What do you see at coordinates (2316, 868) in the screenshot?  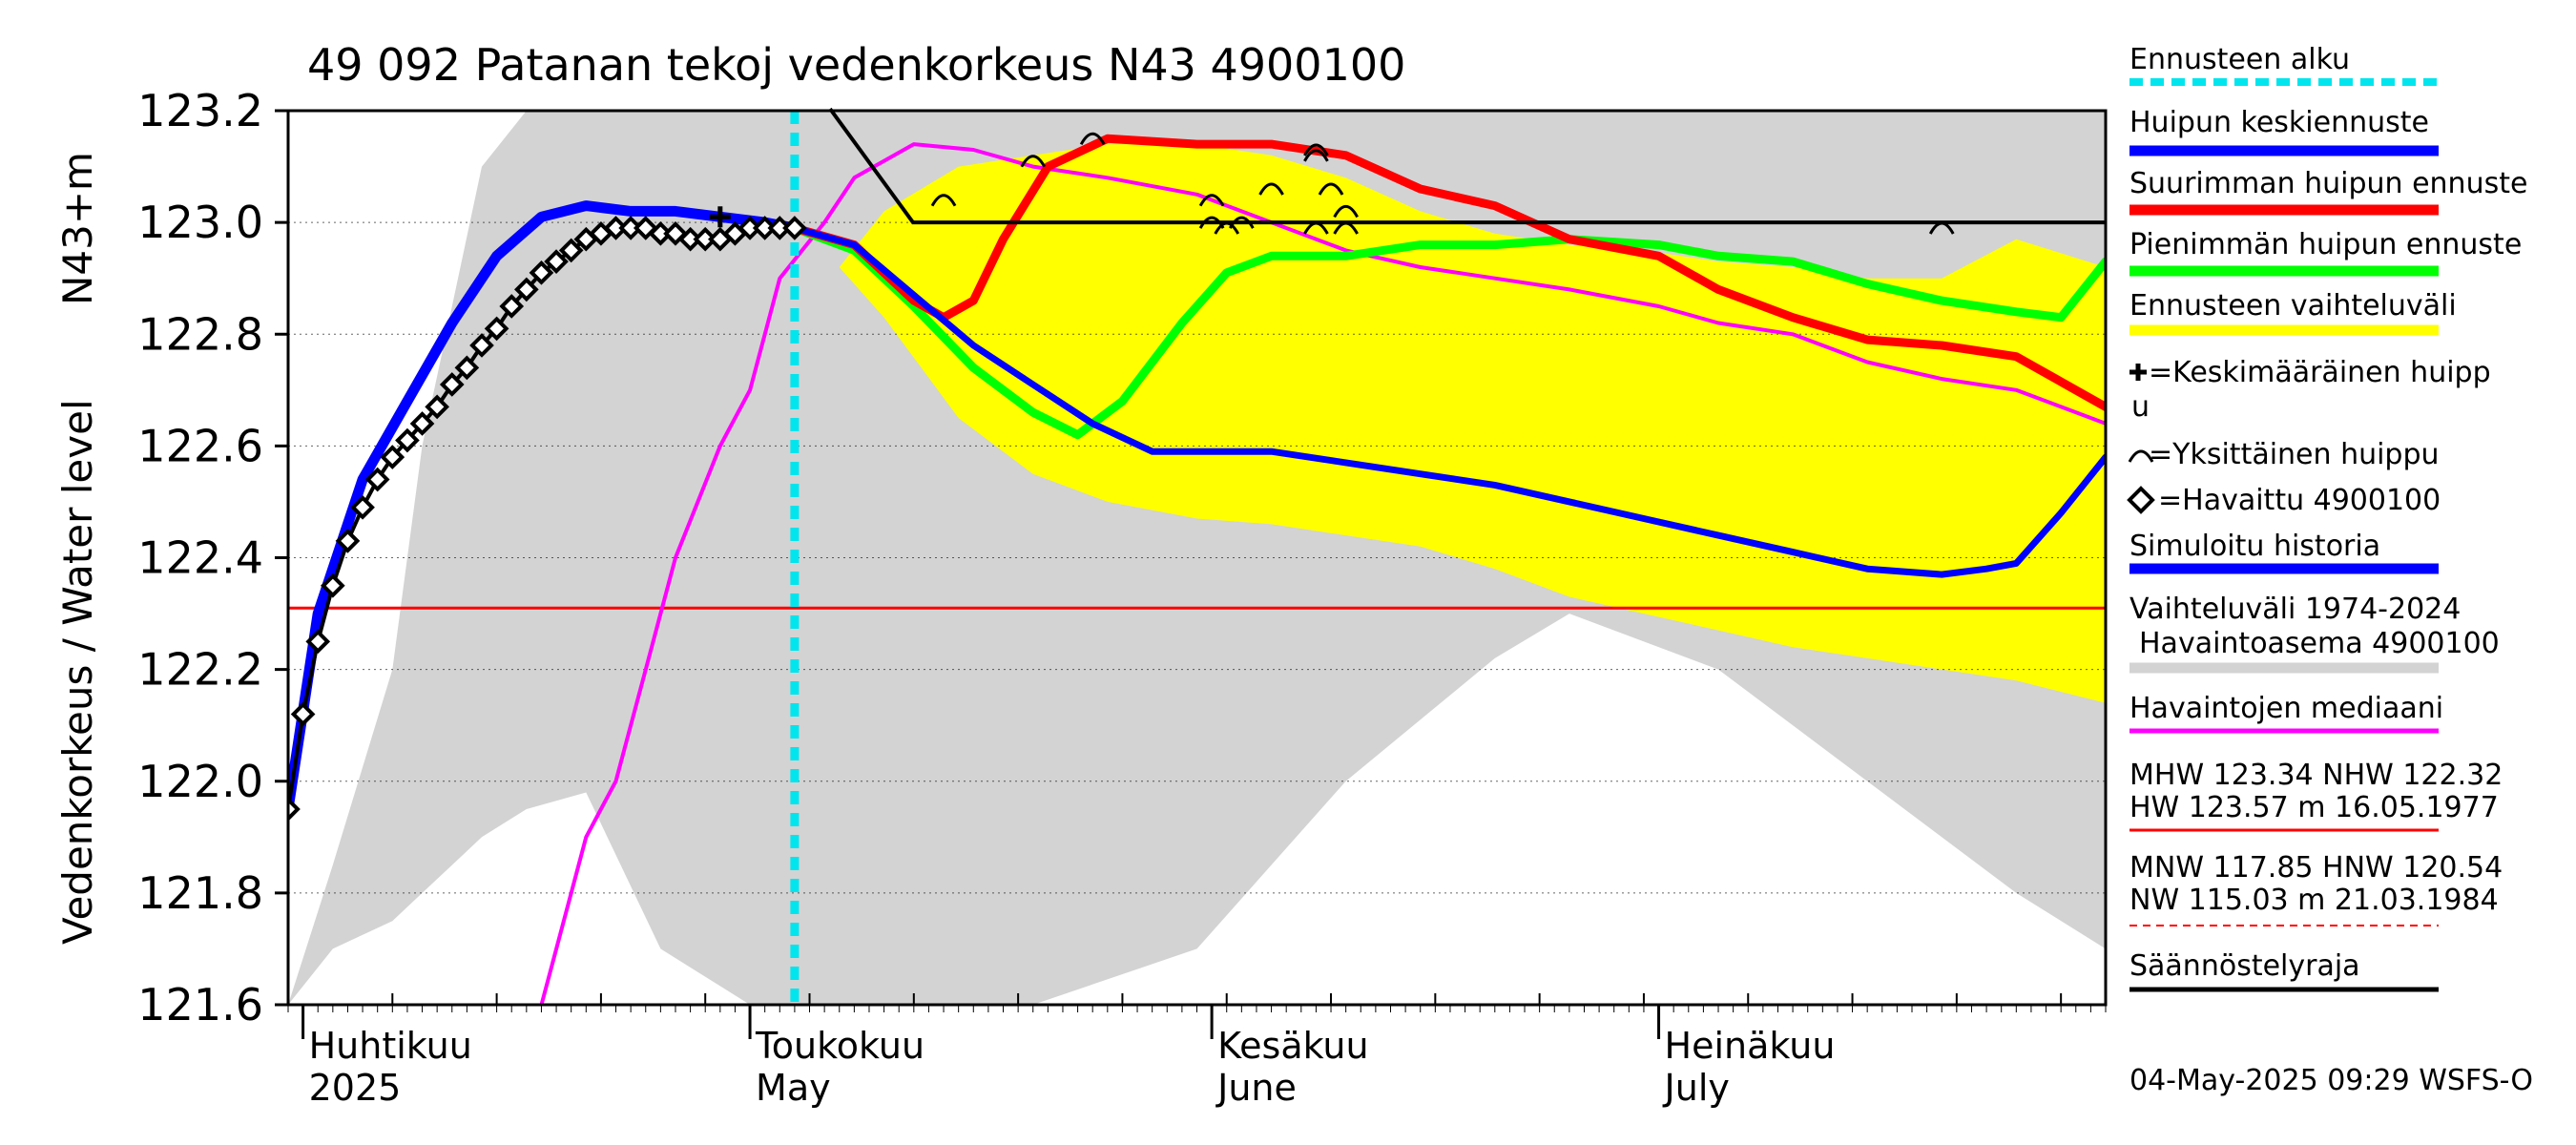 I see `stats-mnw: MNW 117.85 HNW 120.54` at bounding box center [2316, 868].